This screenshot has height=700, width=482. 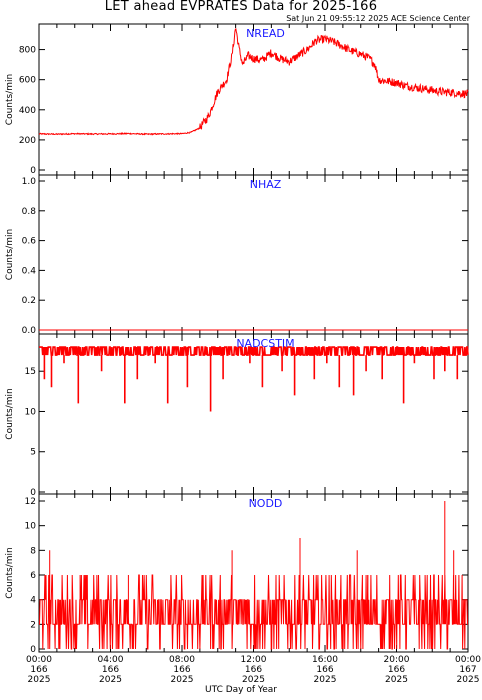 I want to click on y-tick-label: 12, so click(x=30, y=502).